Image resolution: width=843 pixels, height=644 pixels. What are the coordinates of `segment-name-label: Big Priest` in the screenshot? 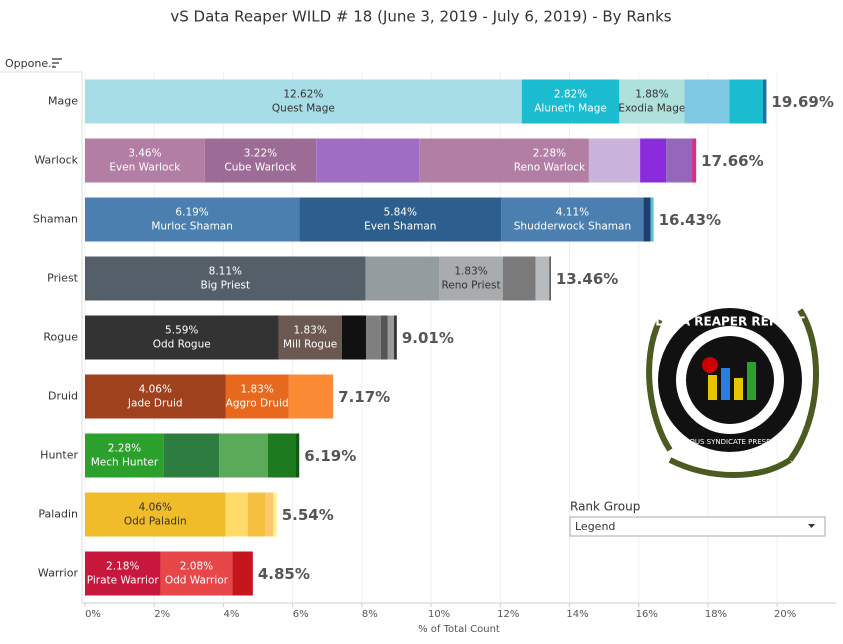 It's located at (226, 286).